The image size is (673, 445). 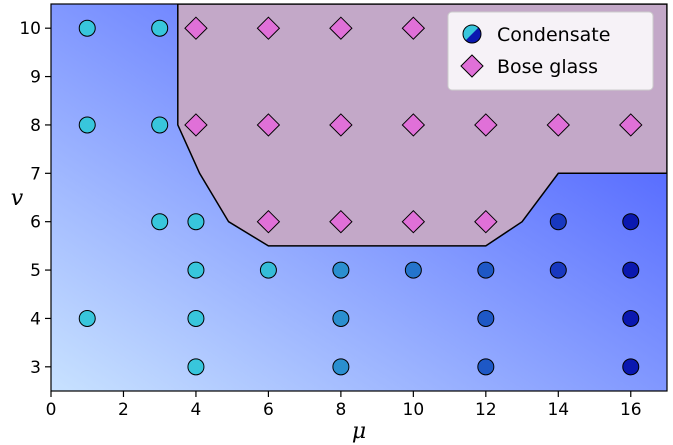 What do you see at coordinates (553, 35) in the screenshot?
I see `legend-label-condensate: Condensate` at bounding box center [553, 35].